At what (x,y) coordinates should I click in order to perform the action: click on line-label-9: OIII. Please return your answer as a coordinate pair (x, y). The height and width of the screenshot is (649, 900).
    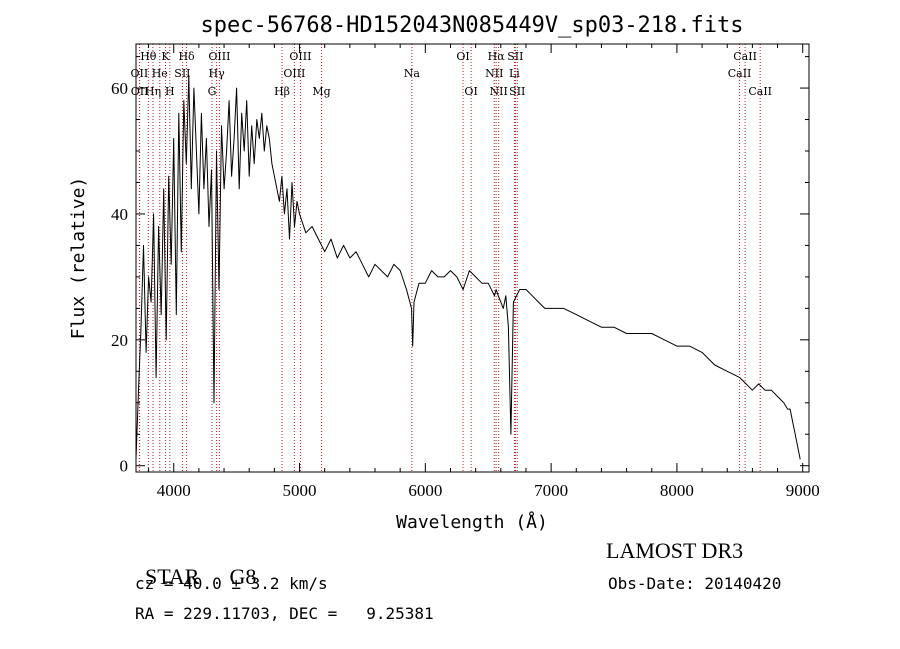
    Looking at the image, I should click on (219, 56).